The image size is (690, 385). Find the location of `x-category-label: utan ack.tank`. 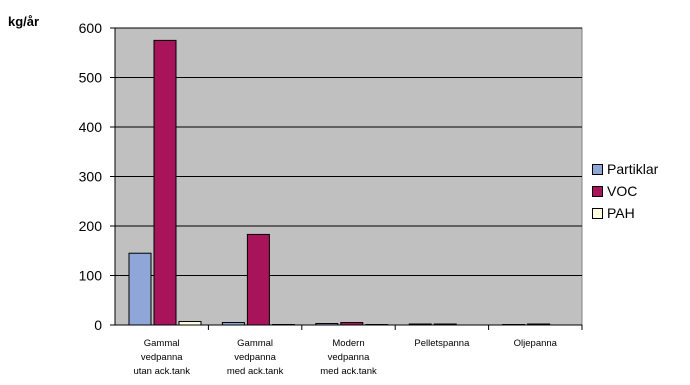

x-category-label: utan ack.tank is located at coordinates (161, 371).